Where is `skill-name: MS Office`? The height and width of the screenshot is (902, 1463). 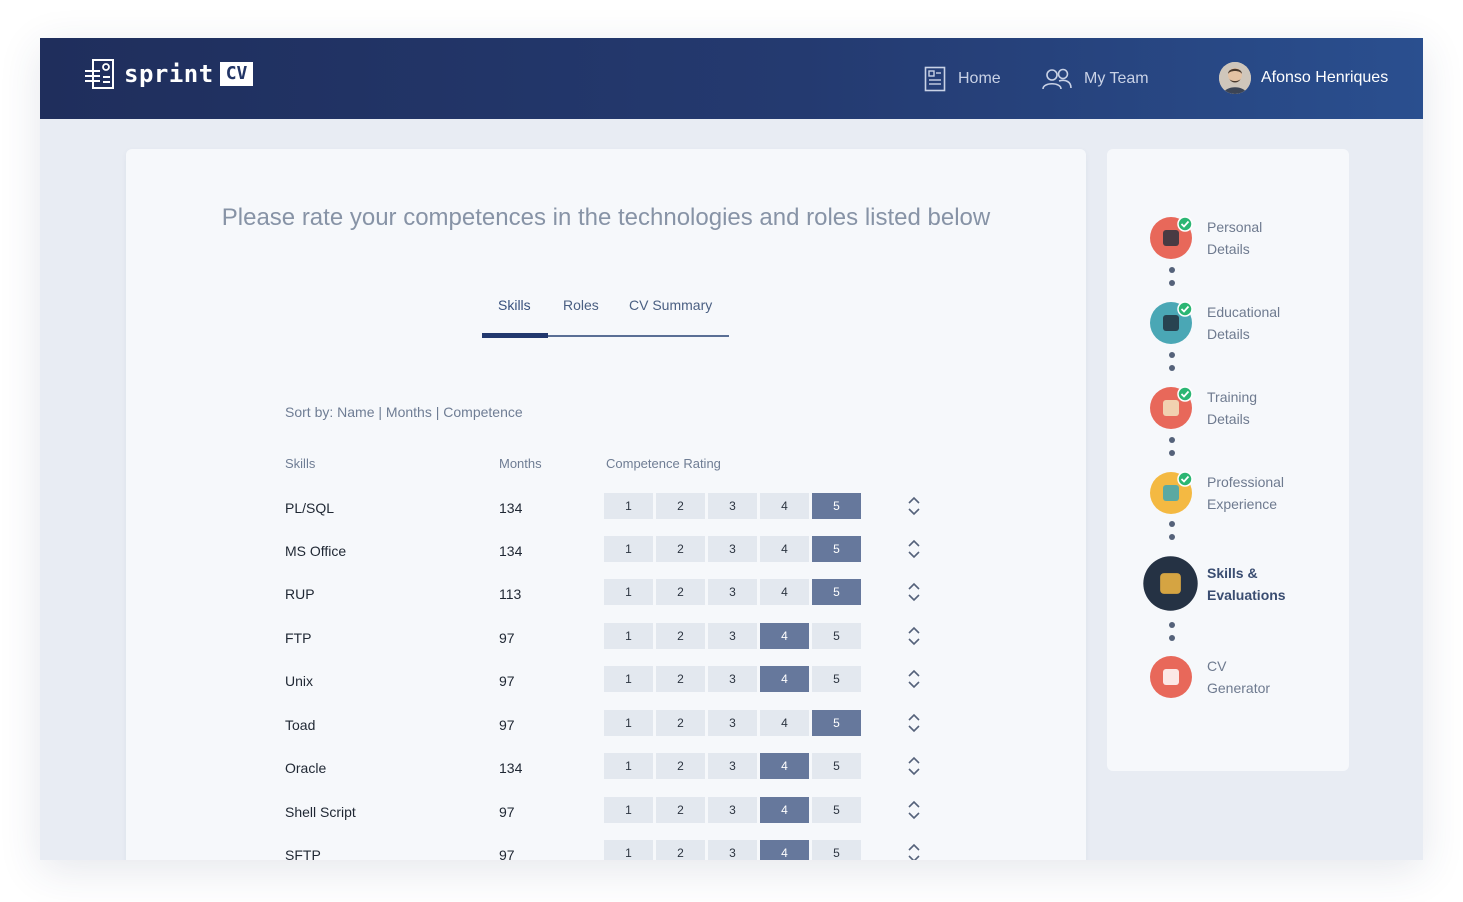
skill-name: MS Office is located at coordinates (316, 551).